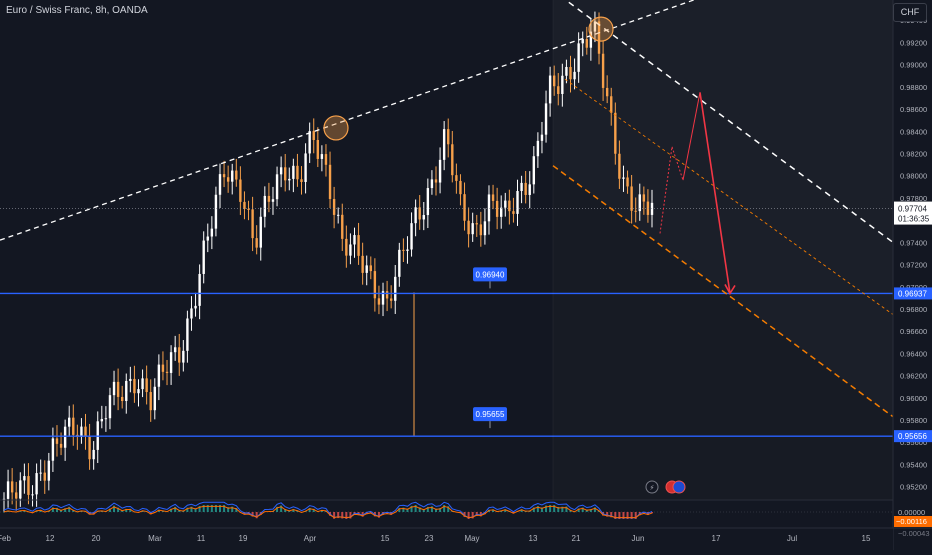 The width and height of the screenshot is (932, 555). Describe the element at coordinates (912, 209) in the screenshot. I see `current-price-text: 0.97704` at that location.